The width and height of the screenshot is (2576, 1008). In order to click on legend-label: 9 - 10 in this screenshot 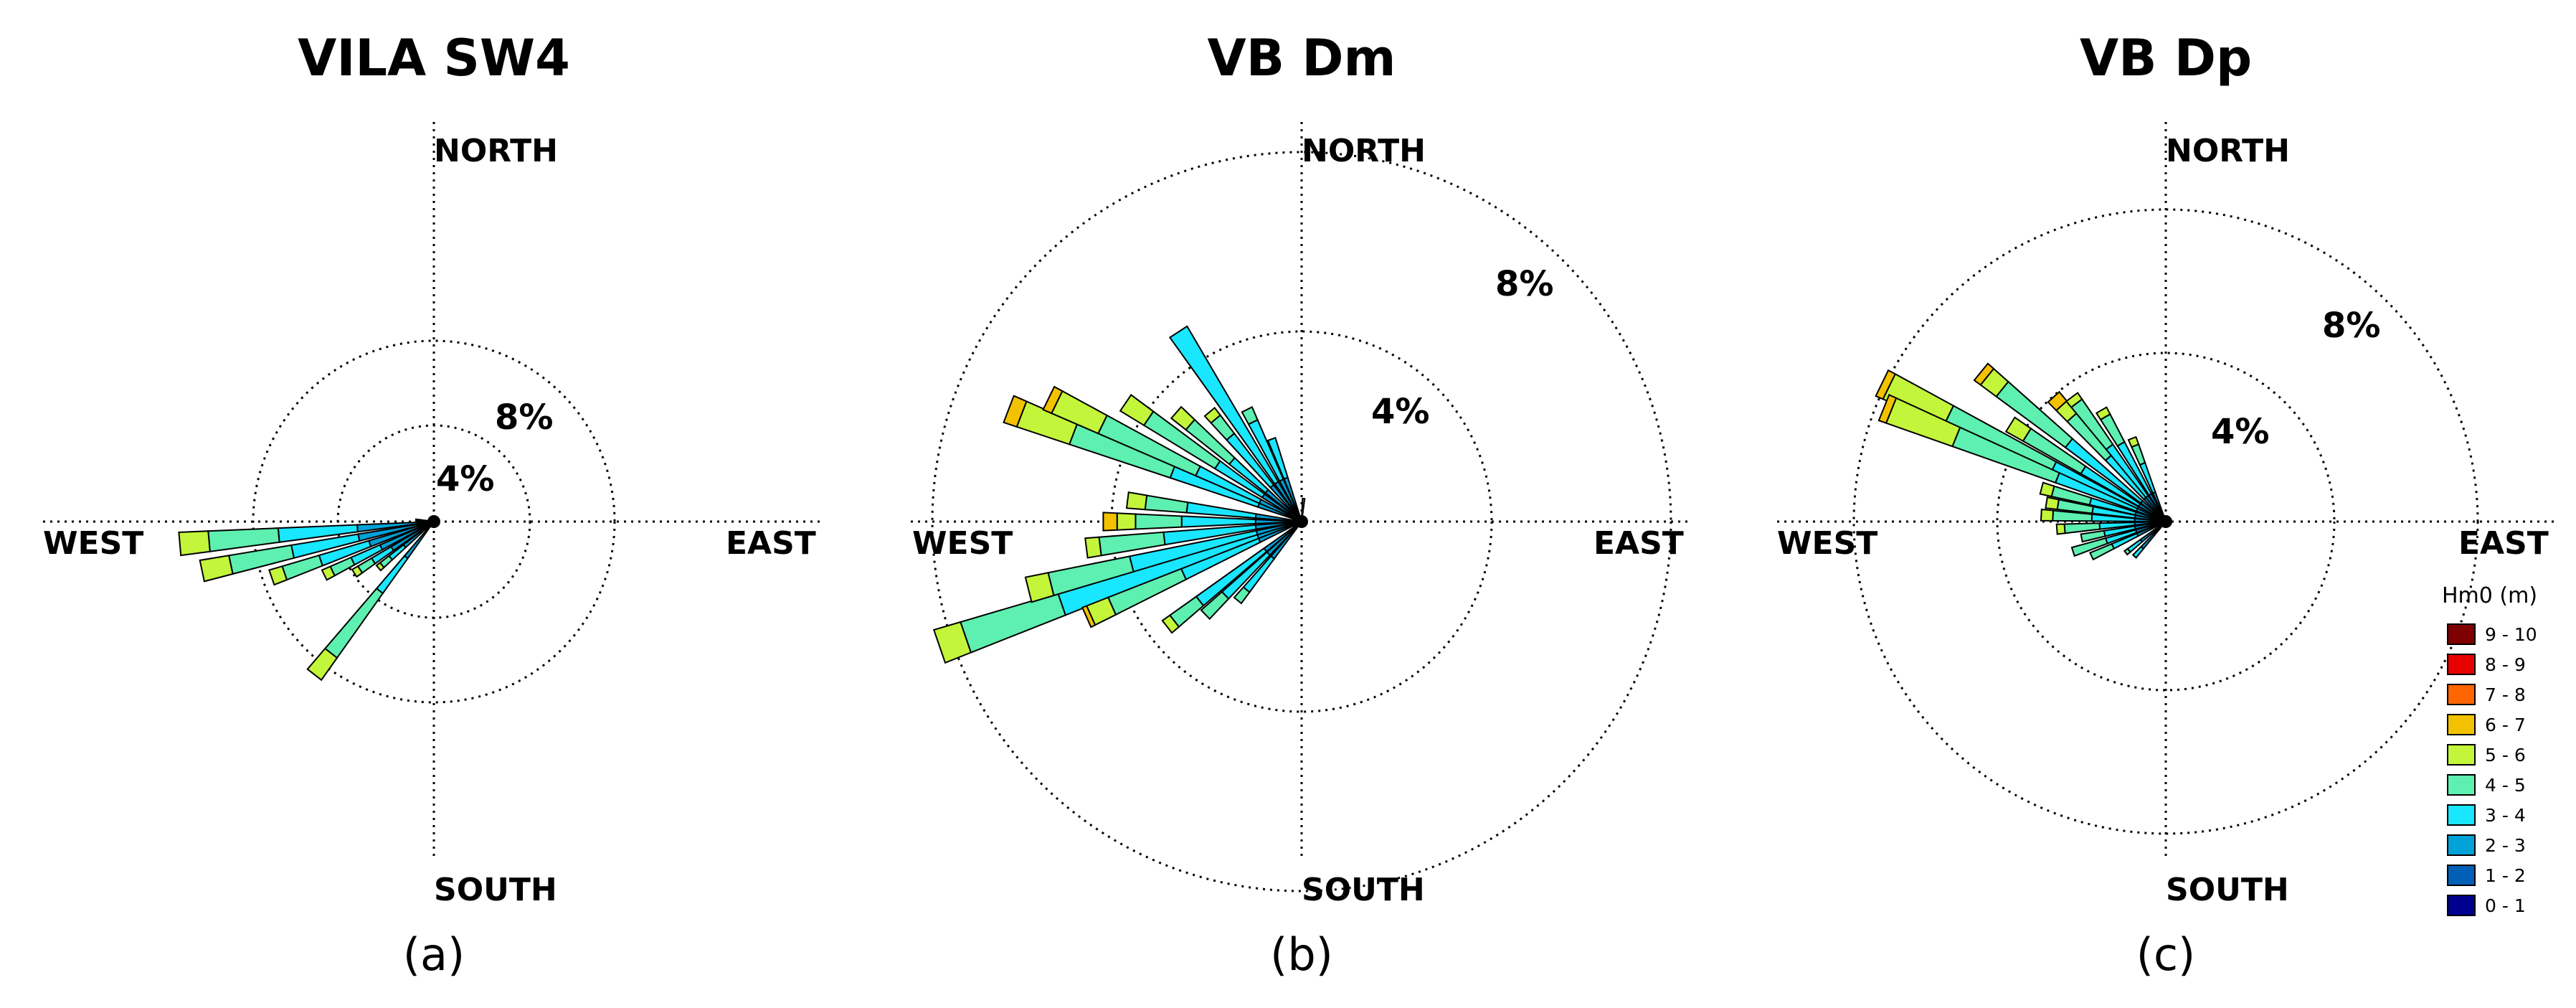, I will do `click(2511, 634)`.